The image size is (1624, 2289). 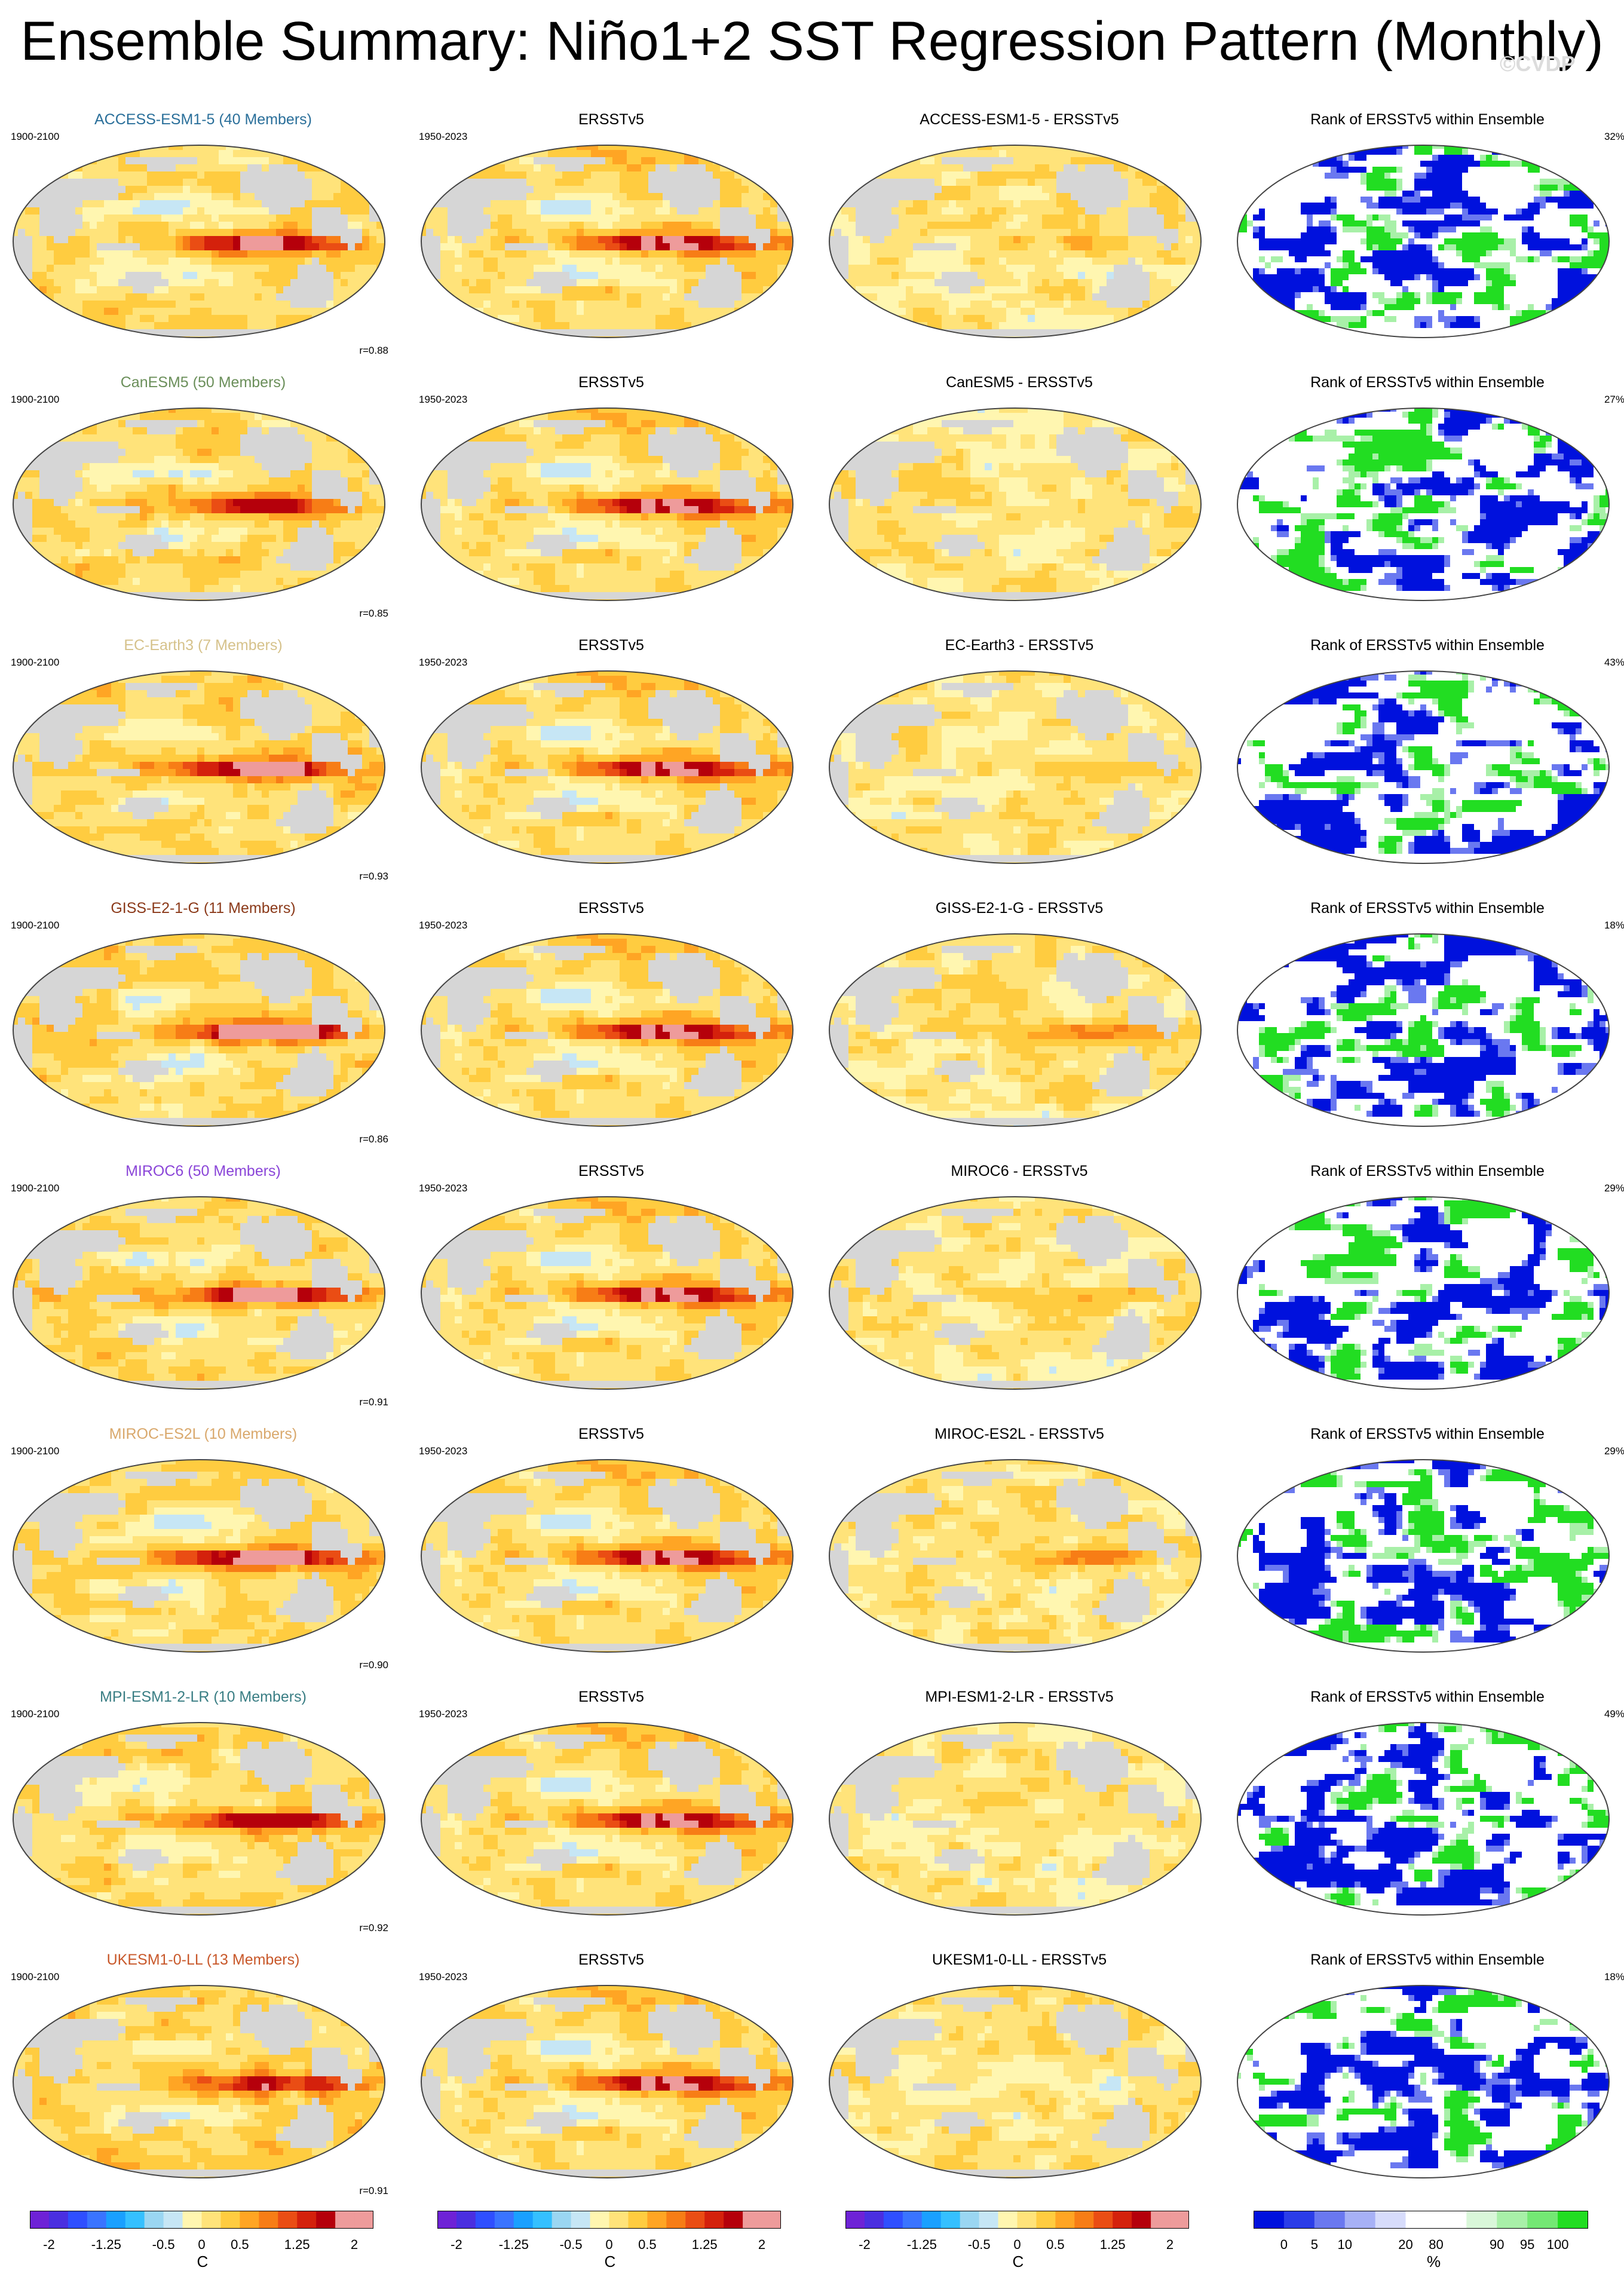 I want to click on sst-map, so click(x=199, y=241).